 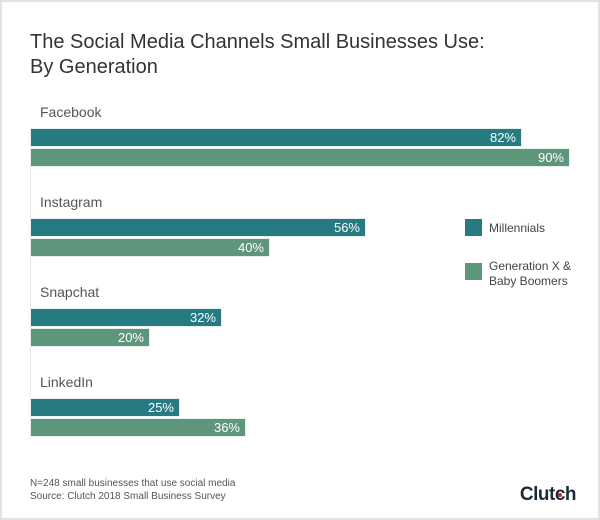 I want to click on bar-millennials: 82%, so click(x=276, y=137).